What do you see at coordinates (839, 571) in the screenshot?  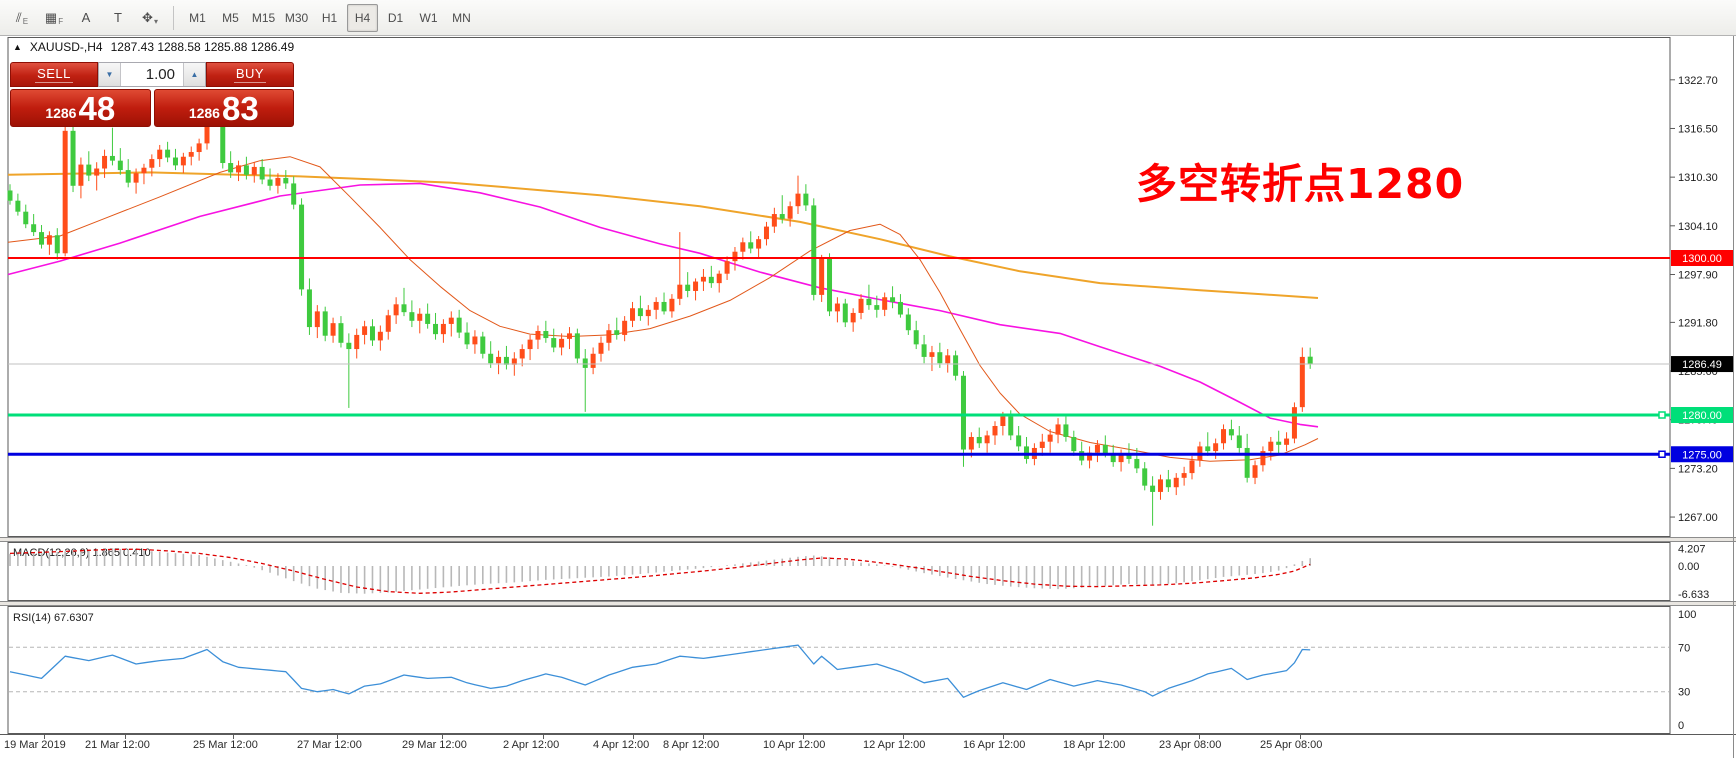 I see `macd-plot-background` at bounding box center [839, 571].